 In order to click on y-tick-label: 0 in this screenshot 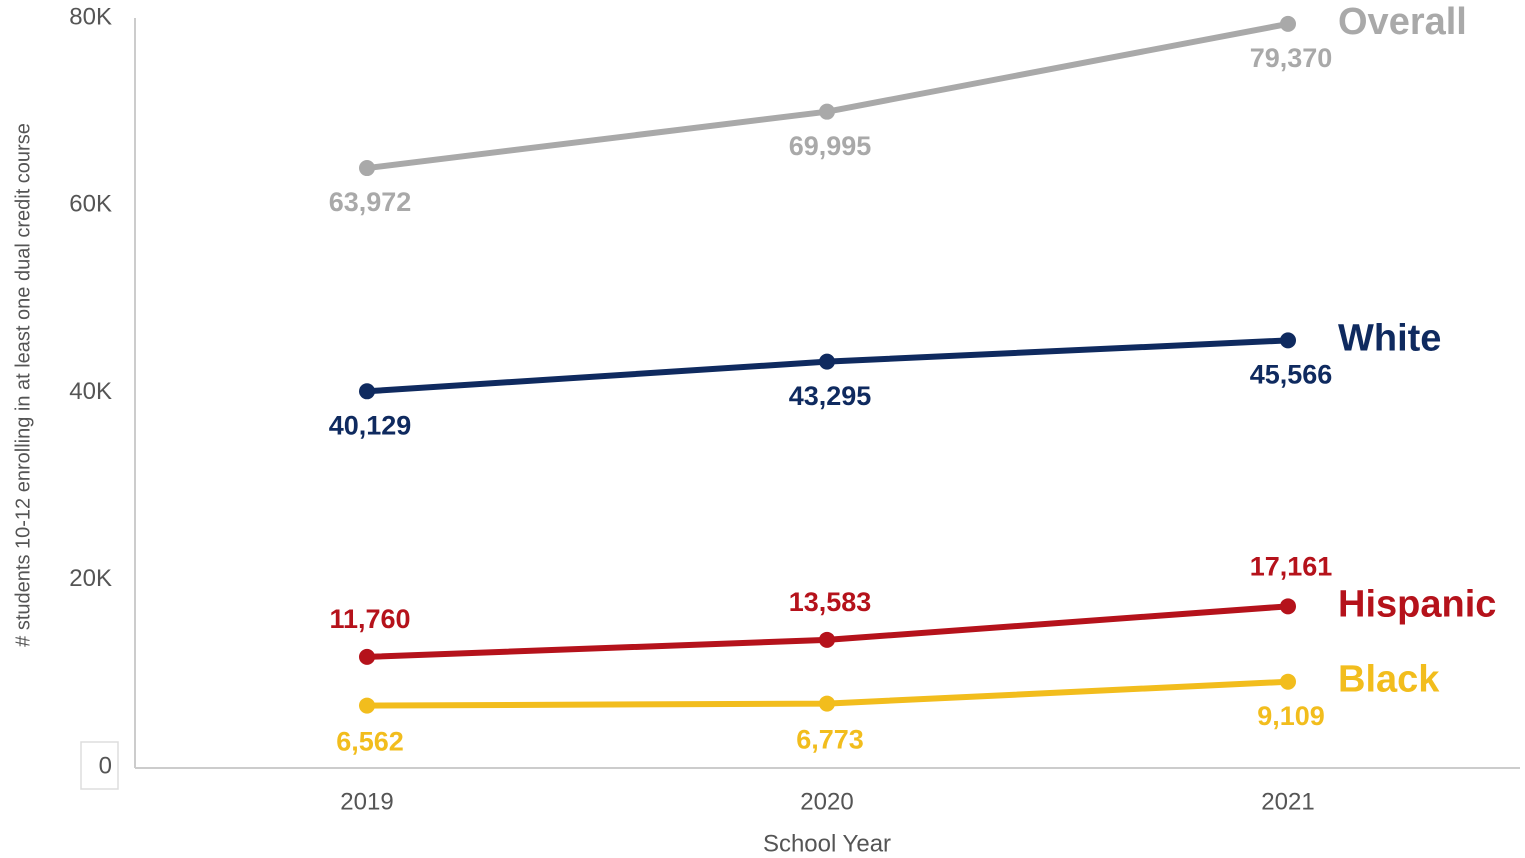, I will do `click(105, 765)`.